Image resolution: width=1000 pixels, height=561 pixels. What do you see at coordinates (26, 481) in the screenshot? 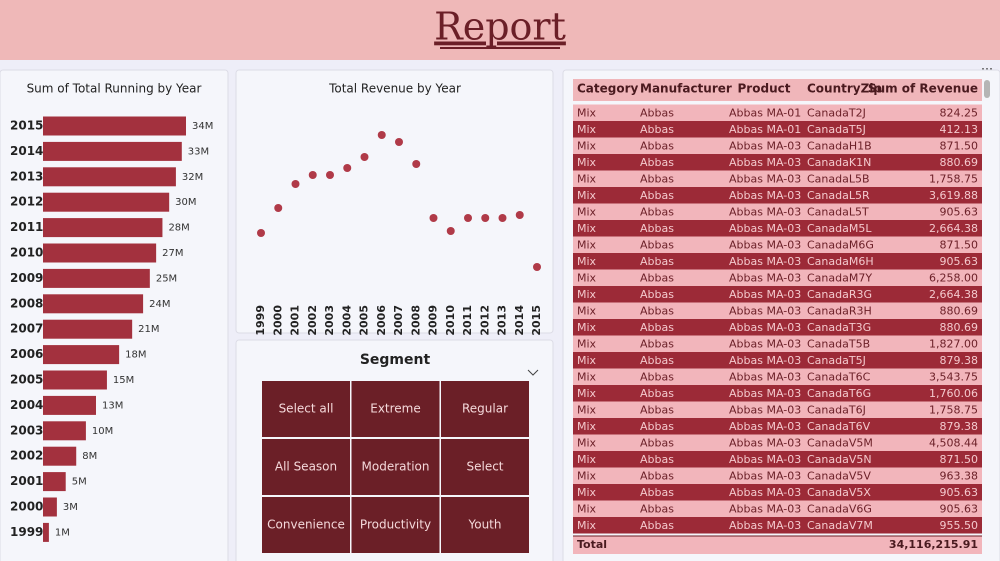
I see `y-tick-label: 2001` at bounding box center [26, 481].